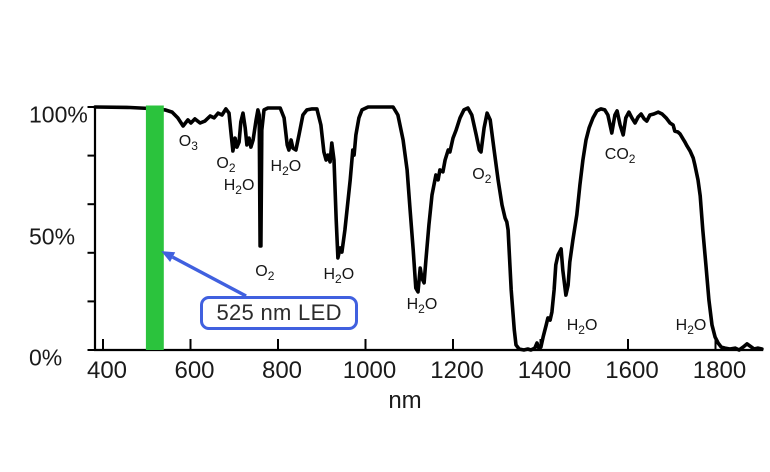  What do you see at coordinates (168, 256) in the screenshot?
I see `callout-arrowhead-icon` at bounding box center [168, 256].